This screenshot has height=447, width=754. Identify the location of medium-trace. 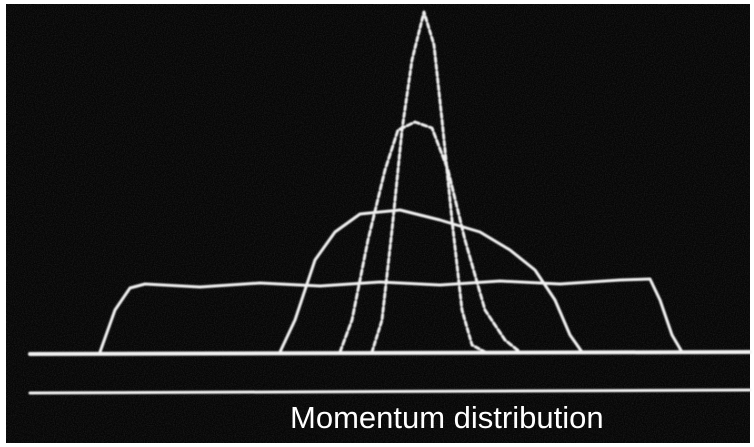
(431, 281).